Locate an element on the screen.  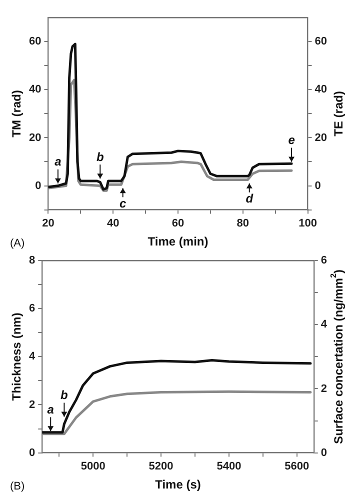
y-axis-title: TM (rad) is located at coordinates (16, 114).